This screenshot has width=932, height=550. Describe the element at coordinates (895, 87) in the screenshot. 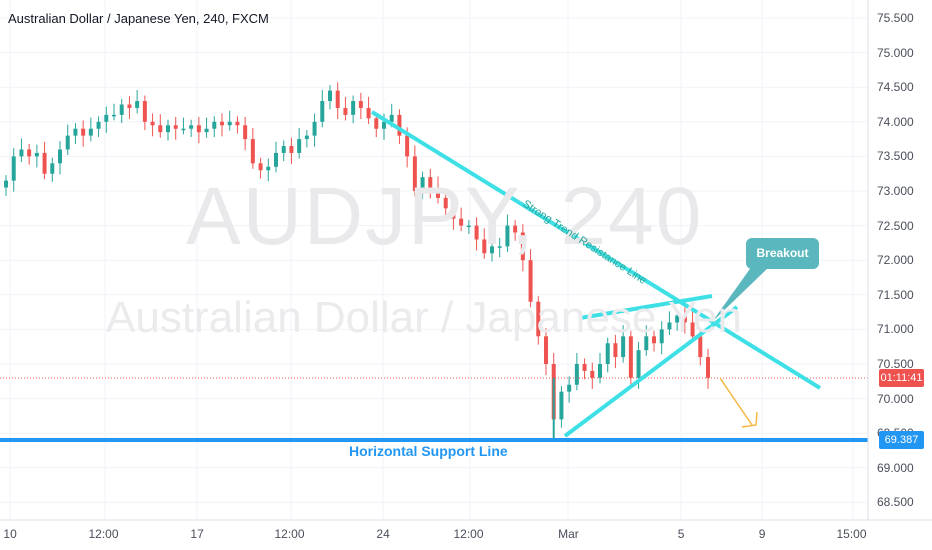

I see `price-tick-label: 74.500` at that location.